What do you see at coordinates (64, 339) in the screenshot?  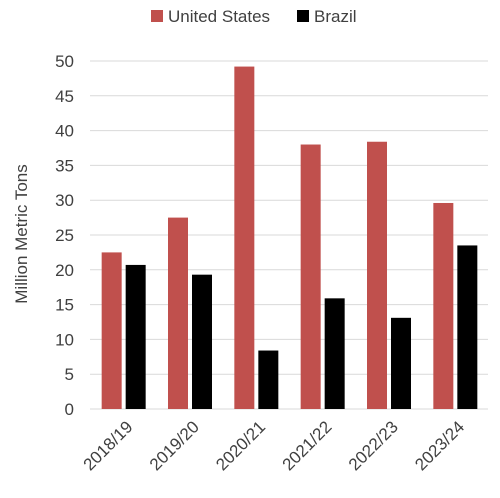 I see `y-tick-label: 10` at bounding box center [64, 339].